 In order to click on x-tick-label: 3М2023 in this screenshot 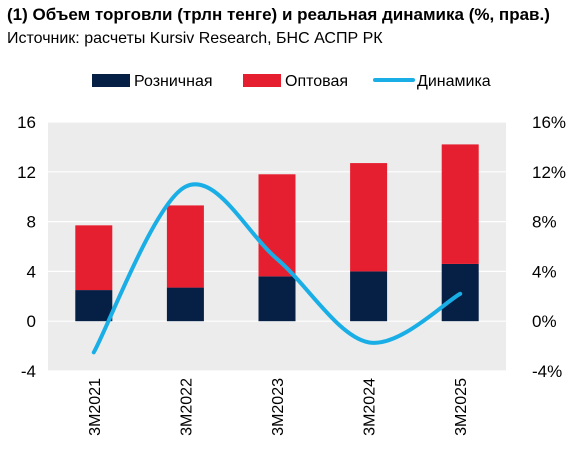, I will do `click(278, 407)`.